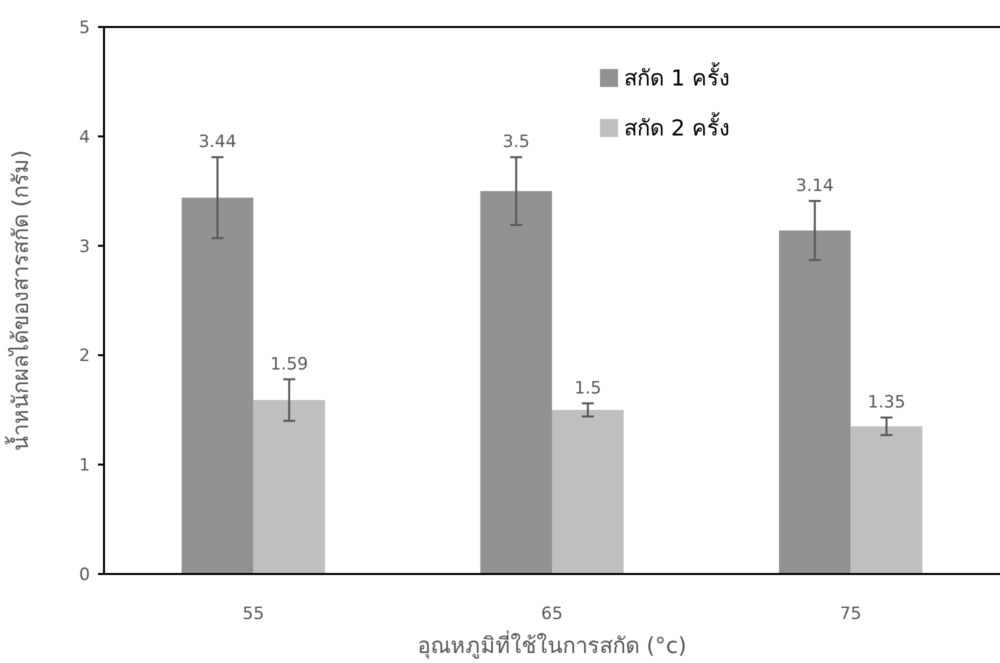 This screenshot has height=663, width=1000. What do you see at coordinates (815, 186) in the screenshot?
I see `data-label: 3.14` at bounding box center [815, 186].